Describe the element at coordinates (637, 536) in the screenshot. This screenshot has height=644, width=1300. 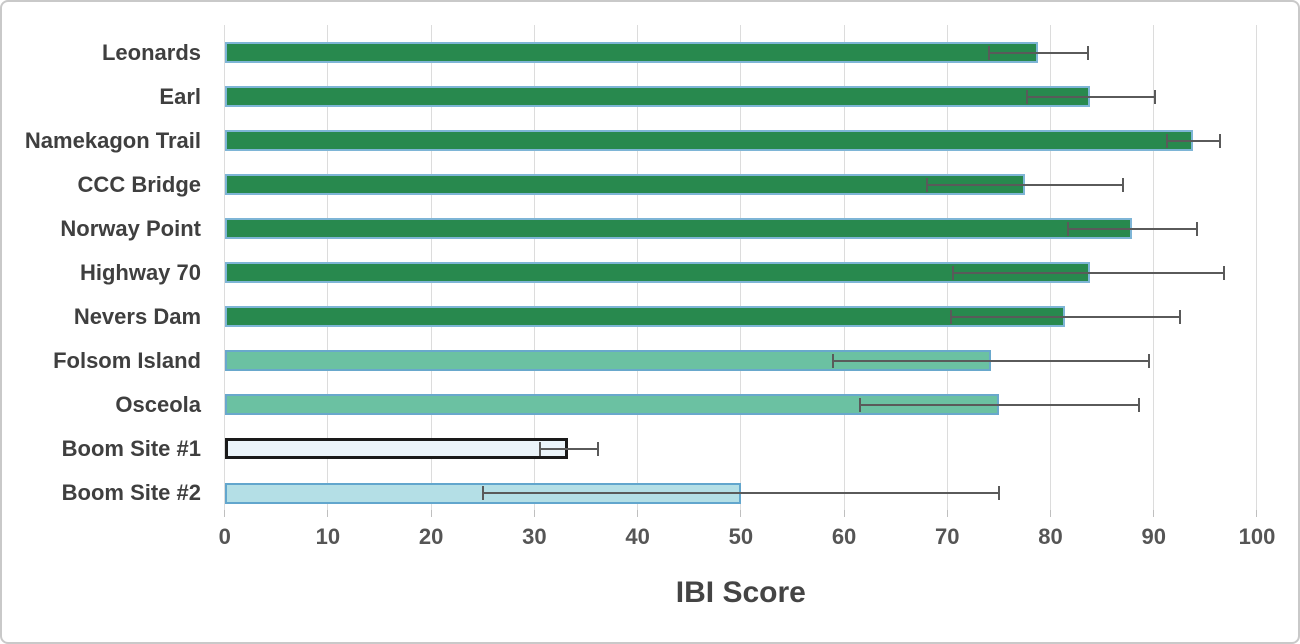
I see `tick-label-40: 40` at that location.